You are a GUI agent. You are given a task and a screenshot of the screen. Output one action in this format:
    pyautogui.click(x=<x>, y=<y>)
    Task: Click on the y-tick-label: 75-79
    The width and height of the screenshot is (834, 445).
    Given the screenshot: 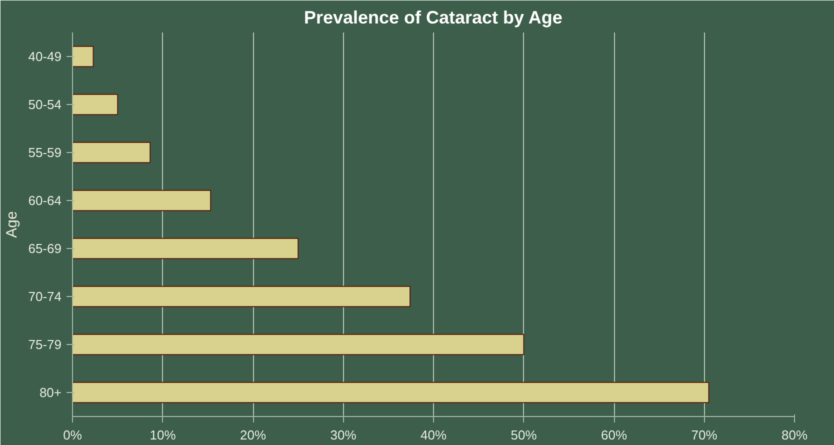 What is the action you would take?
    pyautogui.click(x=45, y=344)
    